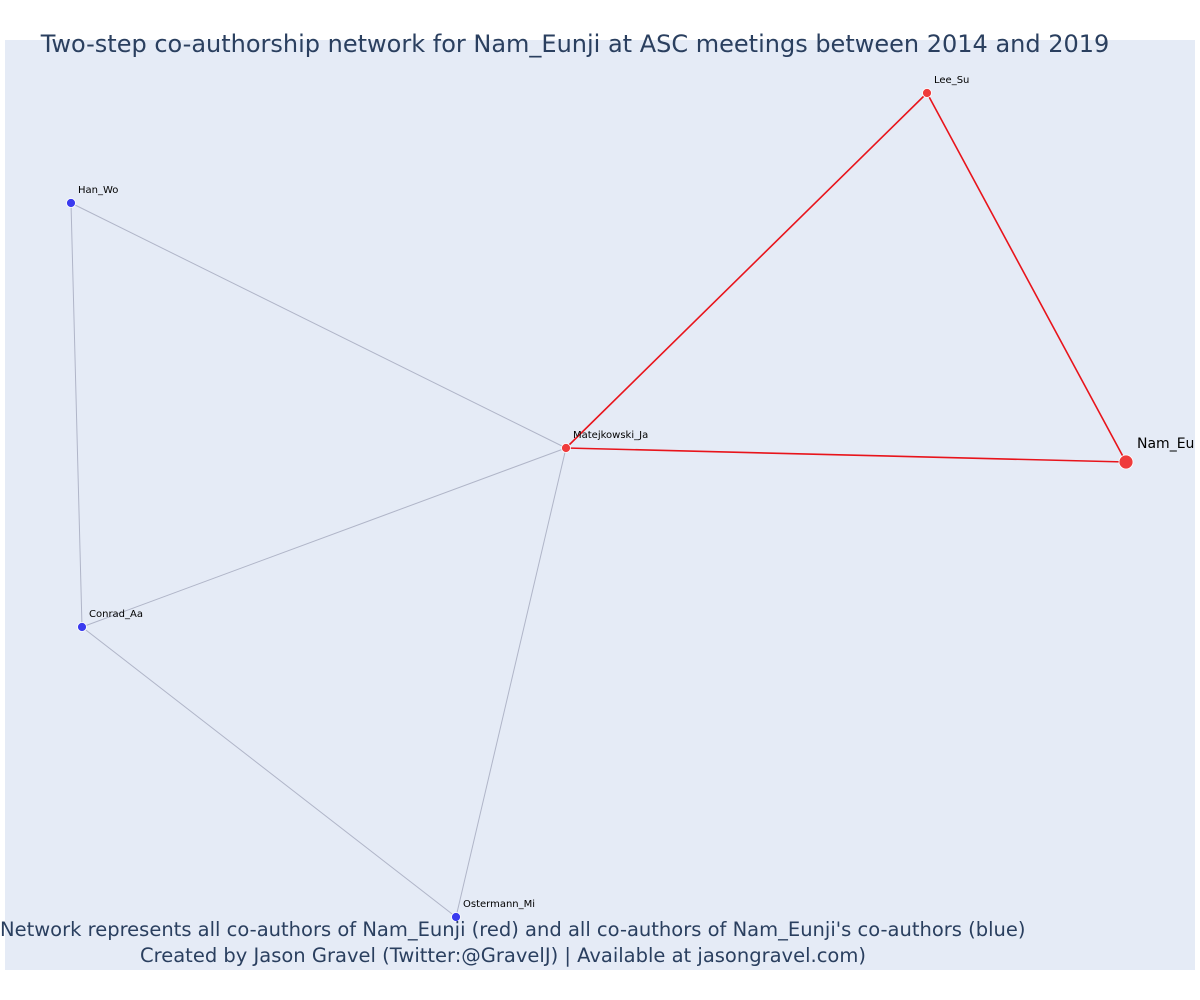 Image resolution: width=1200 pixels, height=1000 pixels. Describe the element at coordinates (76, 415) in the screenshot. I see `edge-han-con` at that location.